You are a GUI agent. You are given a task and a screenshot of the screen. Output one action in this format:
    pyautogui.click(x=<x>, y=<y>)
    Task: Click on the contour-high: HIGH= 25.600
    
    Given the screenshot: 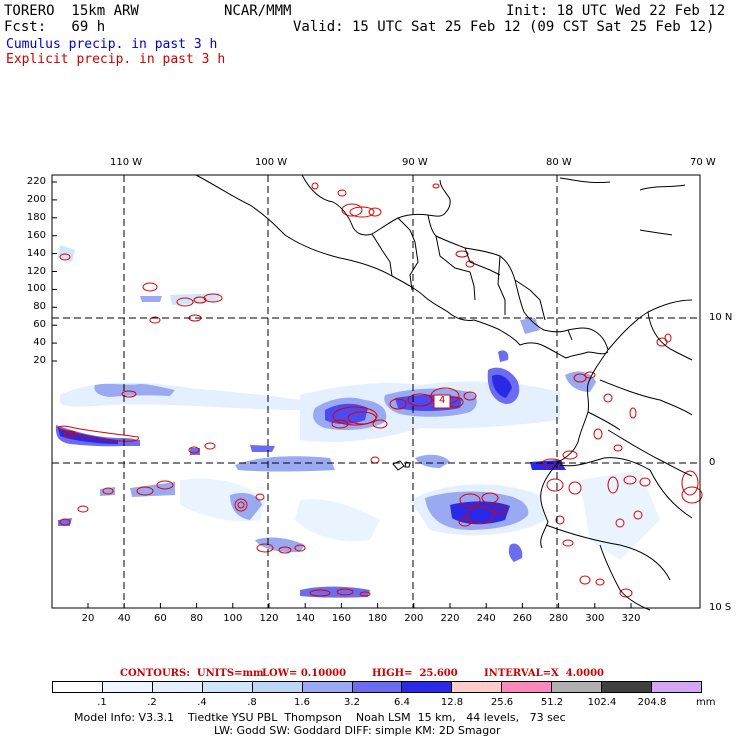 What is the action you would take?
    pyautogui.click(x=415, y=673)
    